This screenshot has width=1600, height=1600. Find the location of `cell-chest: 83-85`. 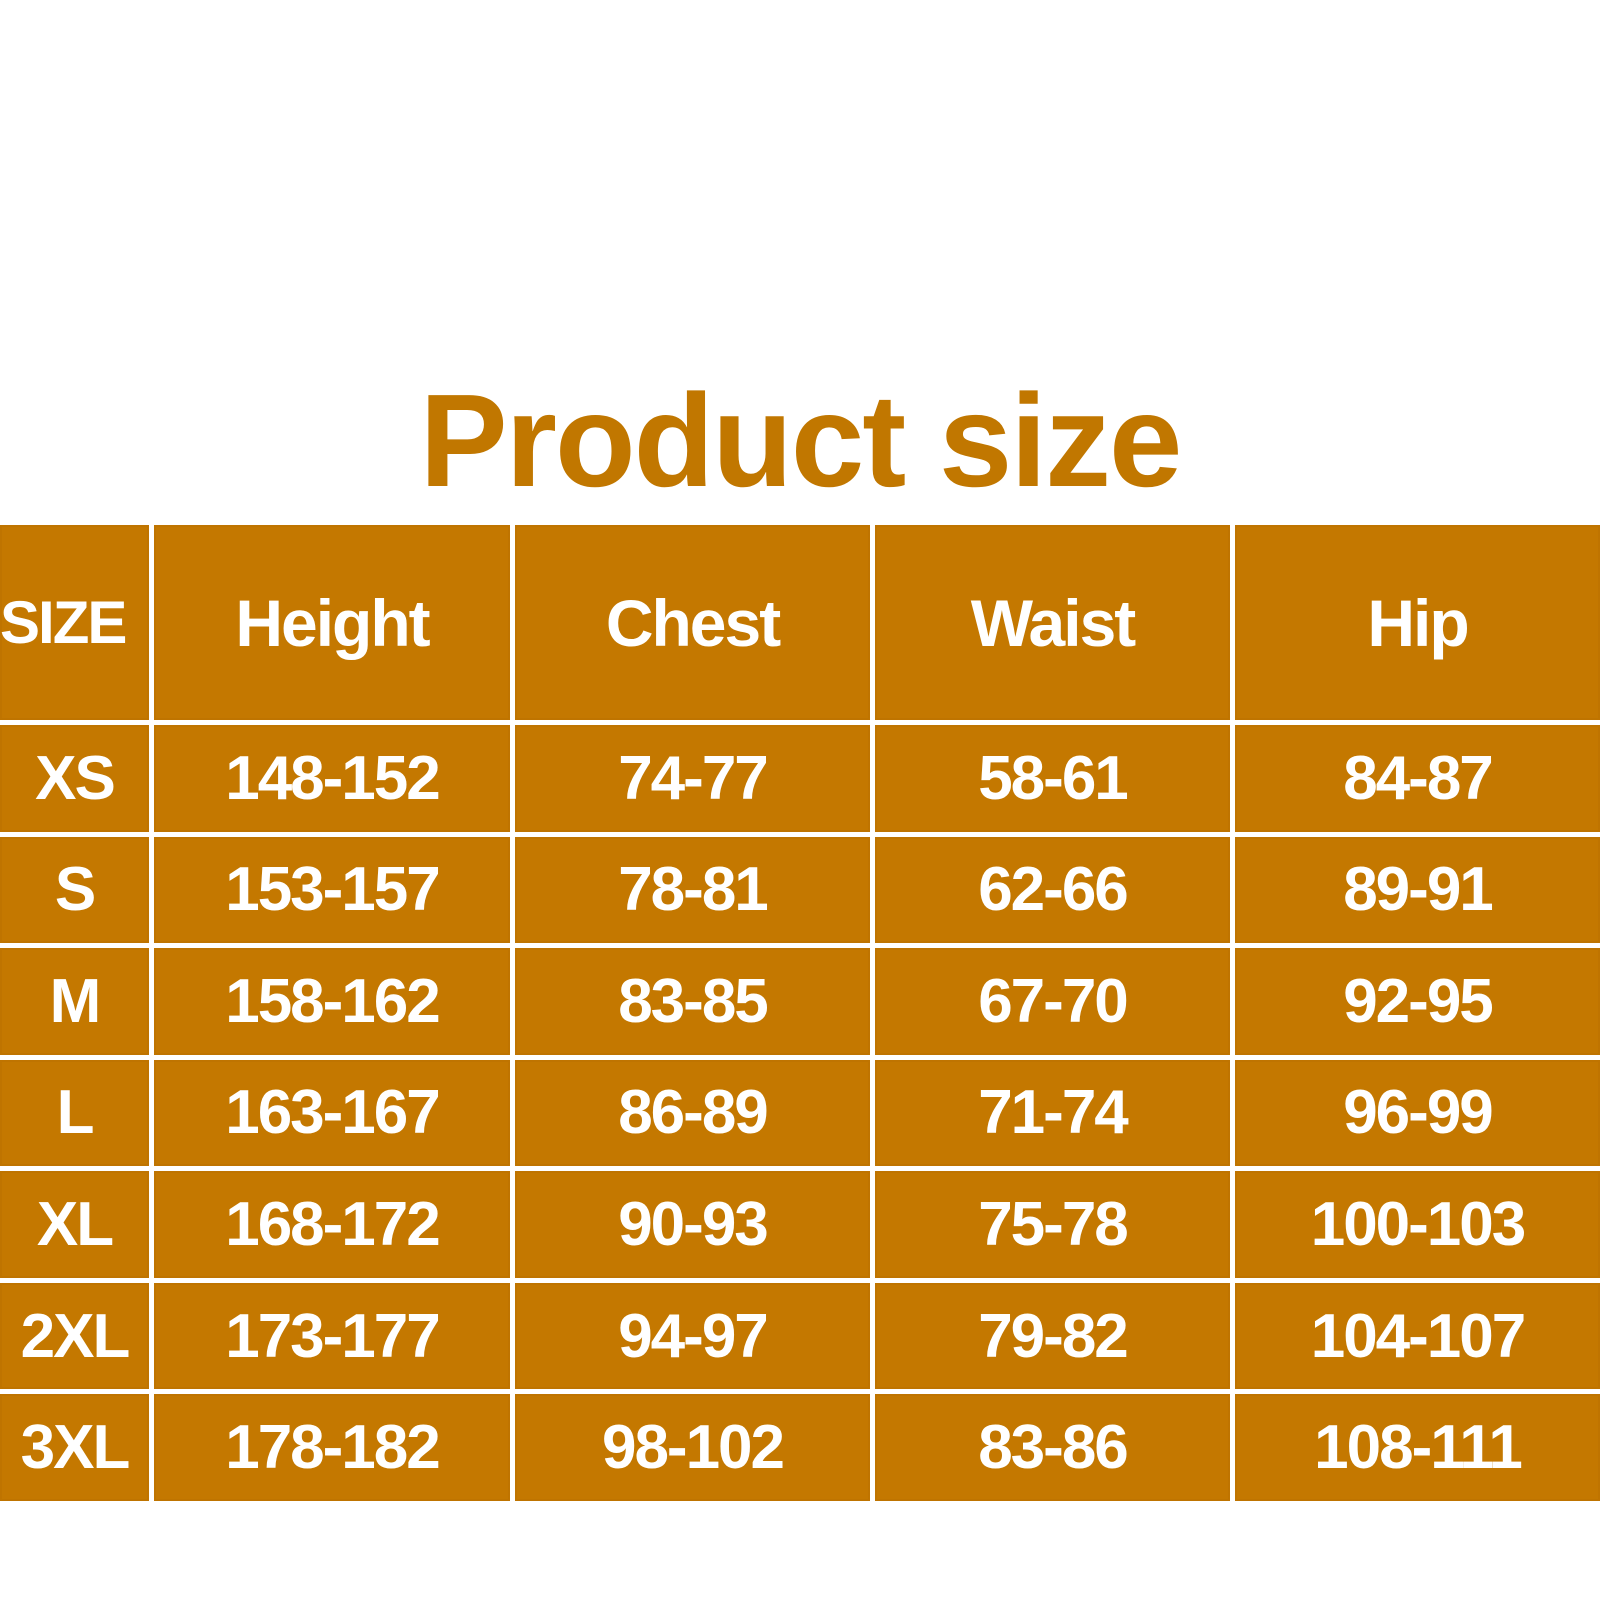

cell-chest: 83-85 is located at coordinates (692, 1001).